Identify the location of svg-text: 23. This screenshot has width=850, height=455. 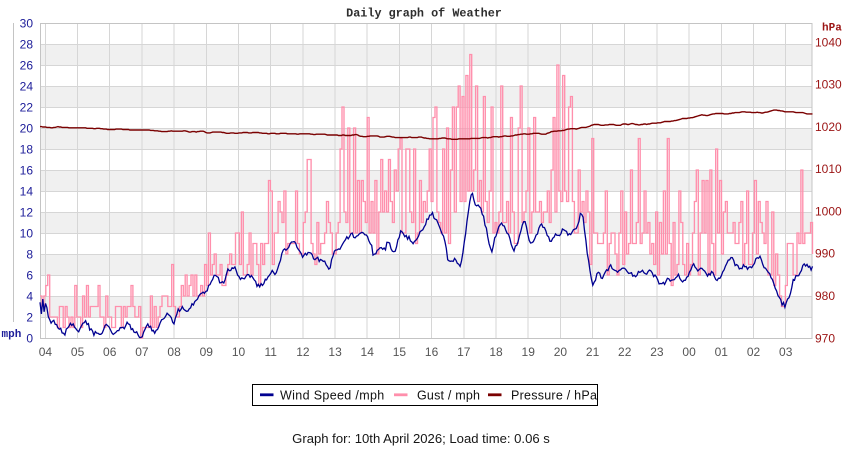
(657, 352).